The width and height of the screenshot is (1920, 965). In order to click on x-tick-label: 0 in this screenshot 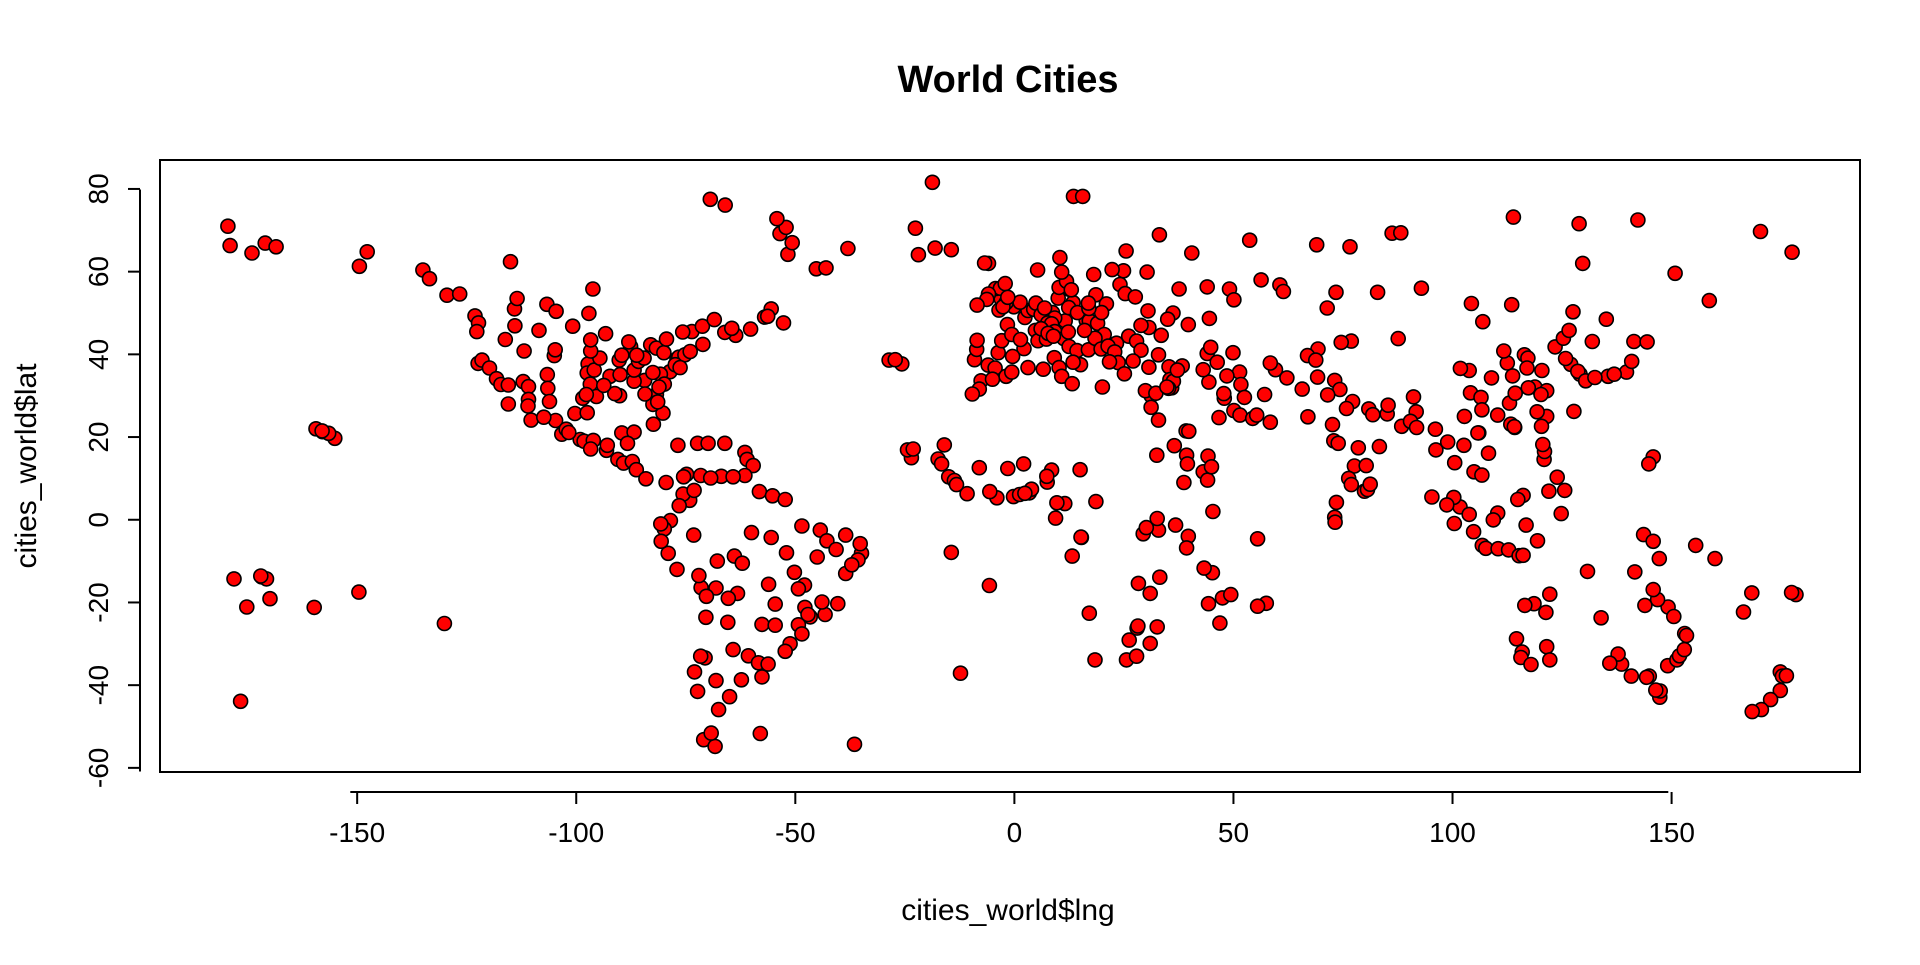, I will do `click(1015, 832)`.